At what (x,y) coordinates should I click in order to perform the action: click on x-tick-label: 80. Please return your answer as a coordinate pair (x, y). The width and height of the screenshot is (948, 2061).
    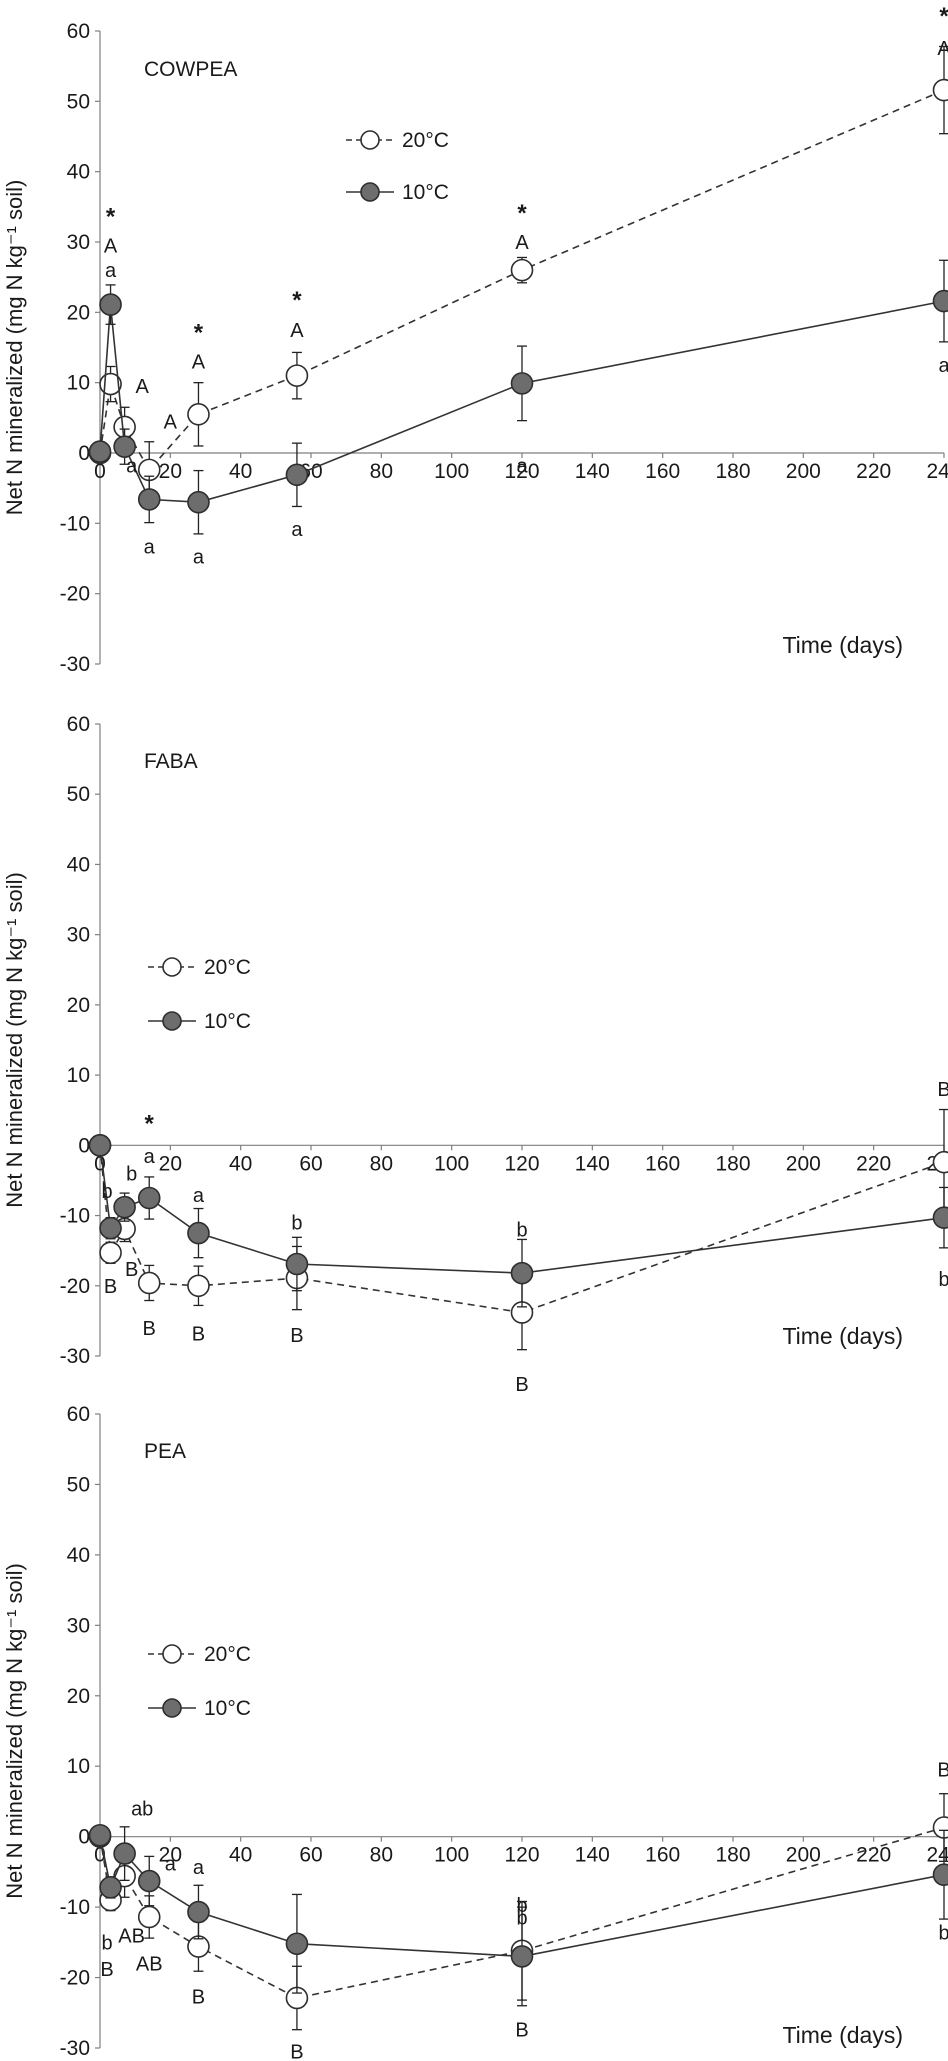
    Looking at the image, I should click on (381, 471).